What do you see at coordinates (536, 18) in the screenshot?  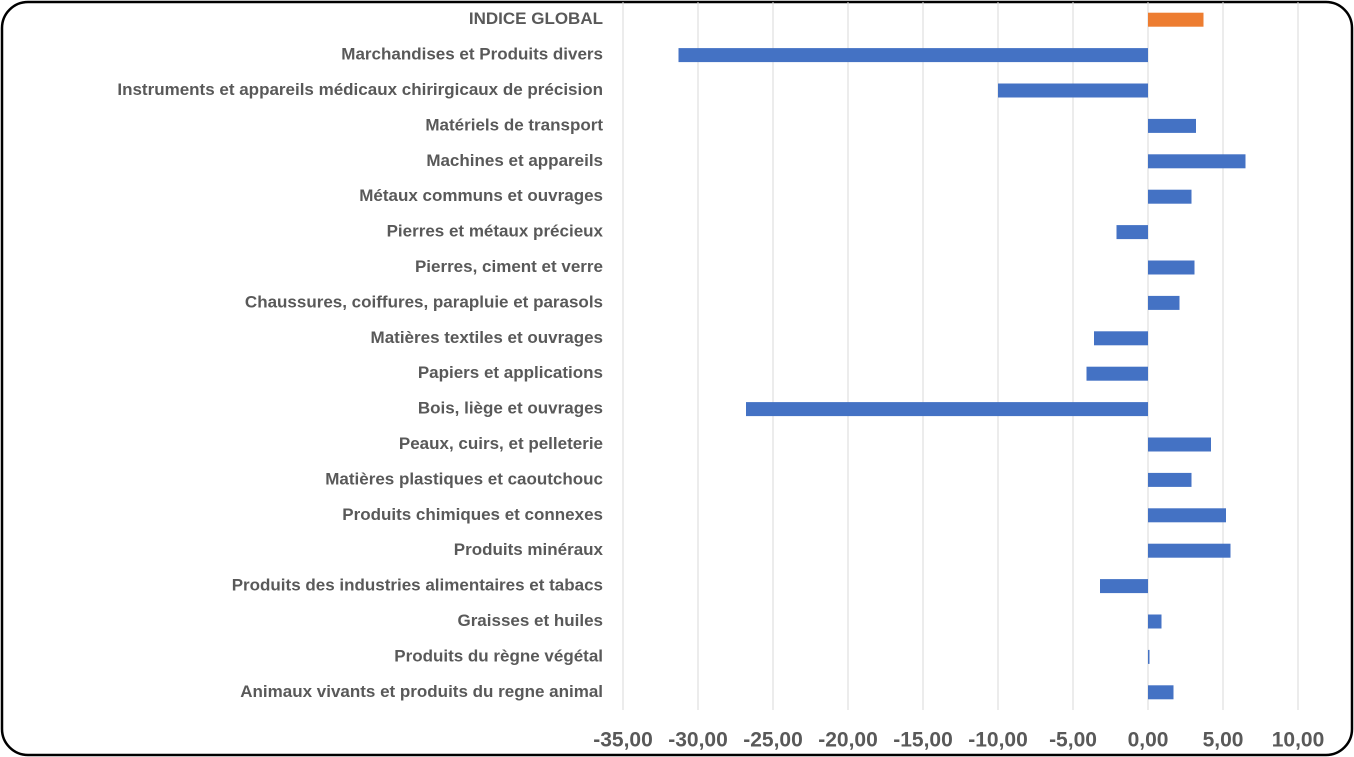 I see `y-tick-label: INDICE GLOBAL` at bounding box center [536, 18].